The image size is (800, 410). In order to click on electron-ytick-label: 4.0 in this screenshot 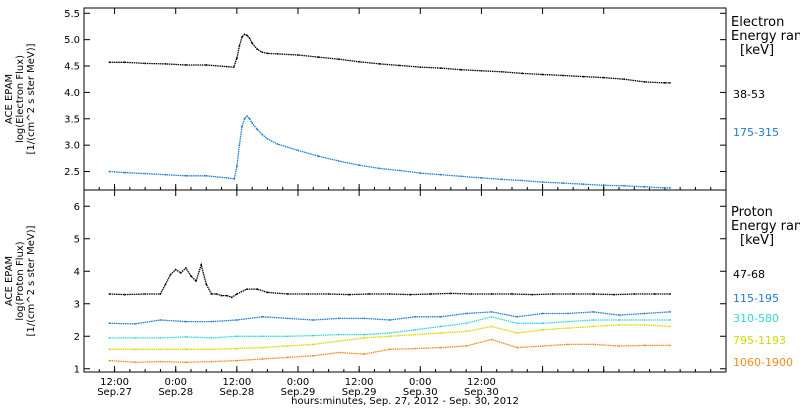, I will do `click(72, 93)`.